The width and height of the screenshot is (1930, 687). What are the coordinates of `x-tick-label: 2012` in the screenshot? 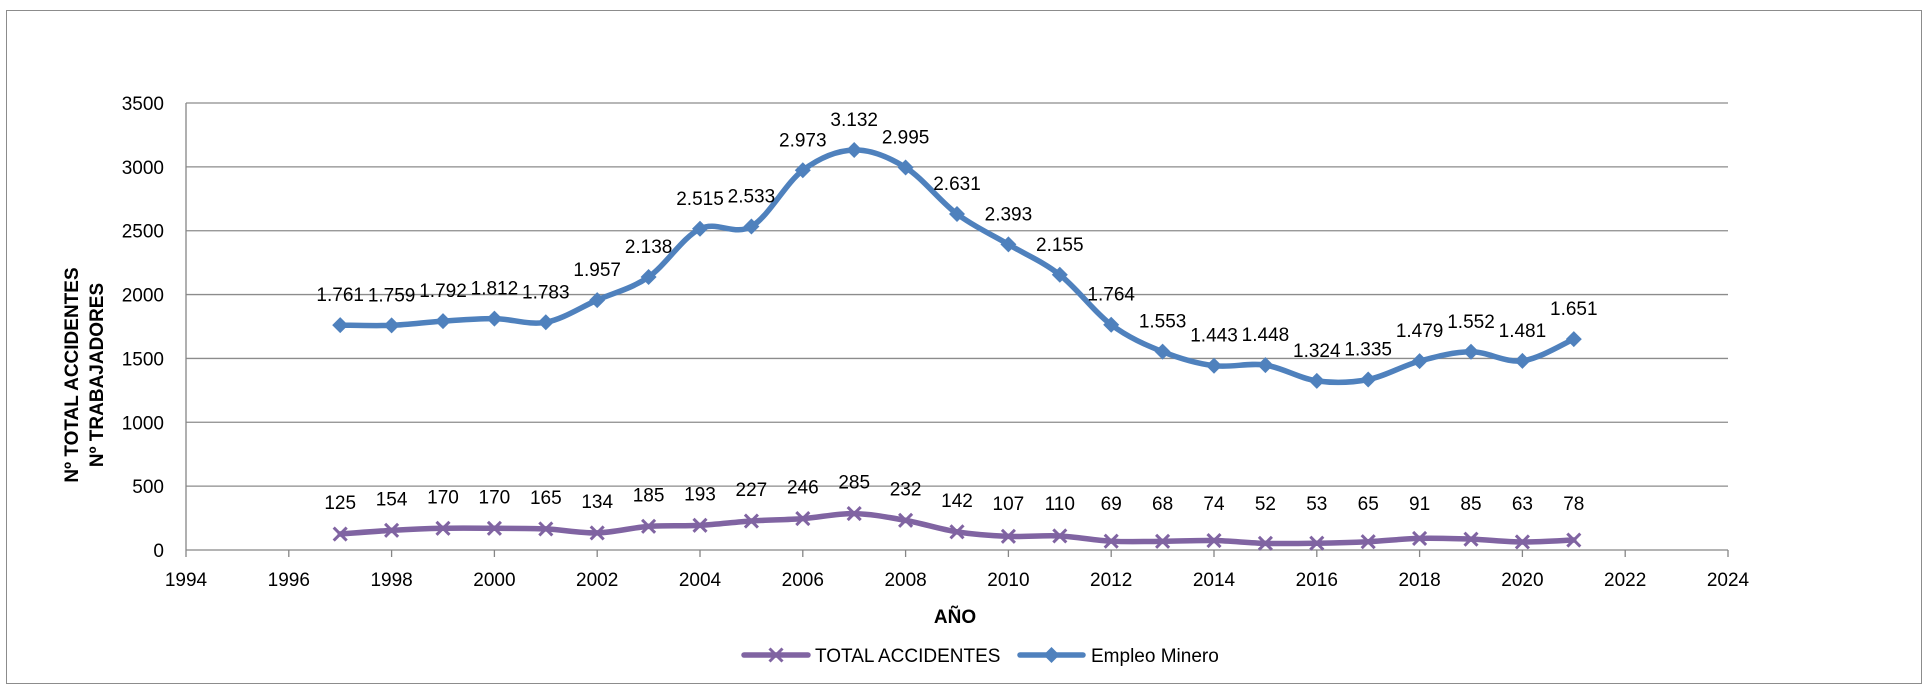 It's located at (1111, 580).